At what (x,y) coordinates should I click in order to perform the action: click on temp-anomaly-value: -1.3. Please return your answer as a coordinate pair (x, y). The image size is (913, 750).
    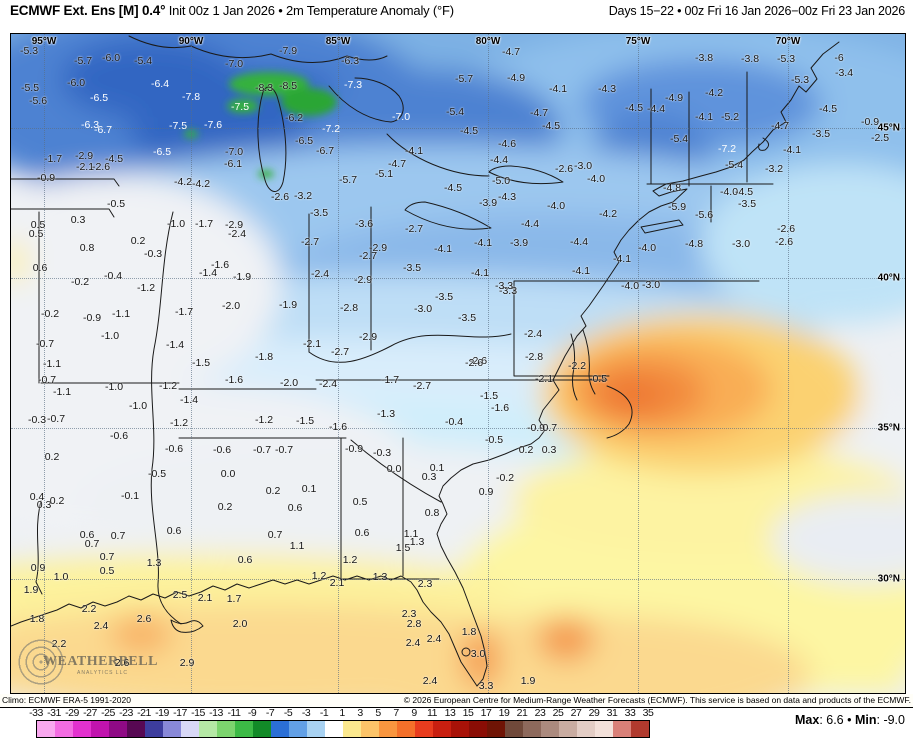
    Looking at the image, I should click on (386, 414).